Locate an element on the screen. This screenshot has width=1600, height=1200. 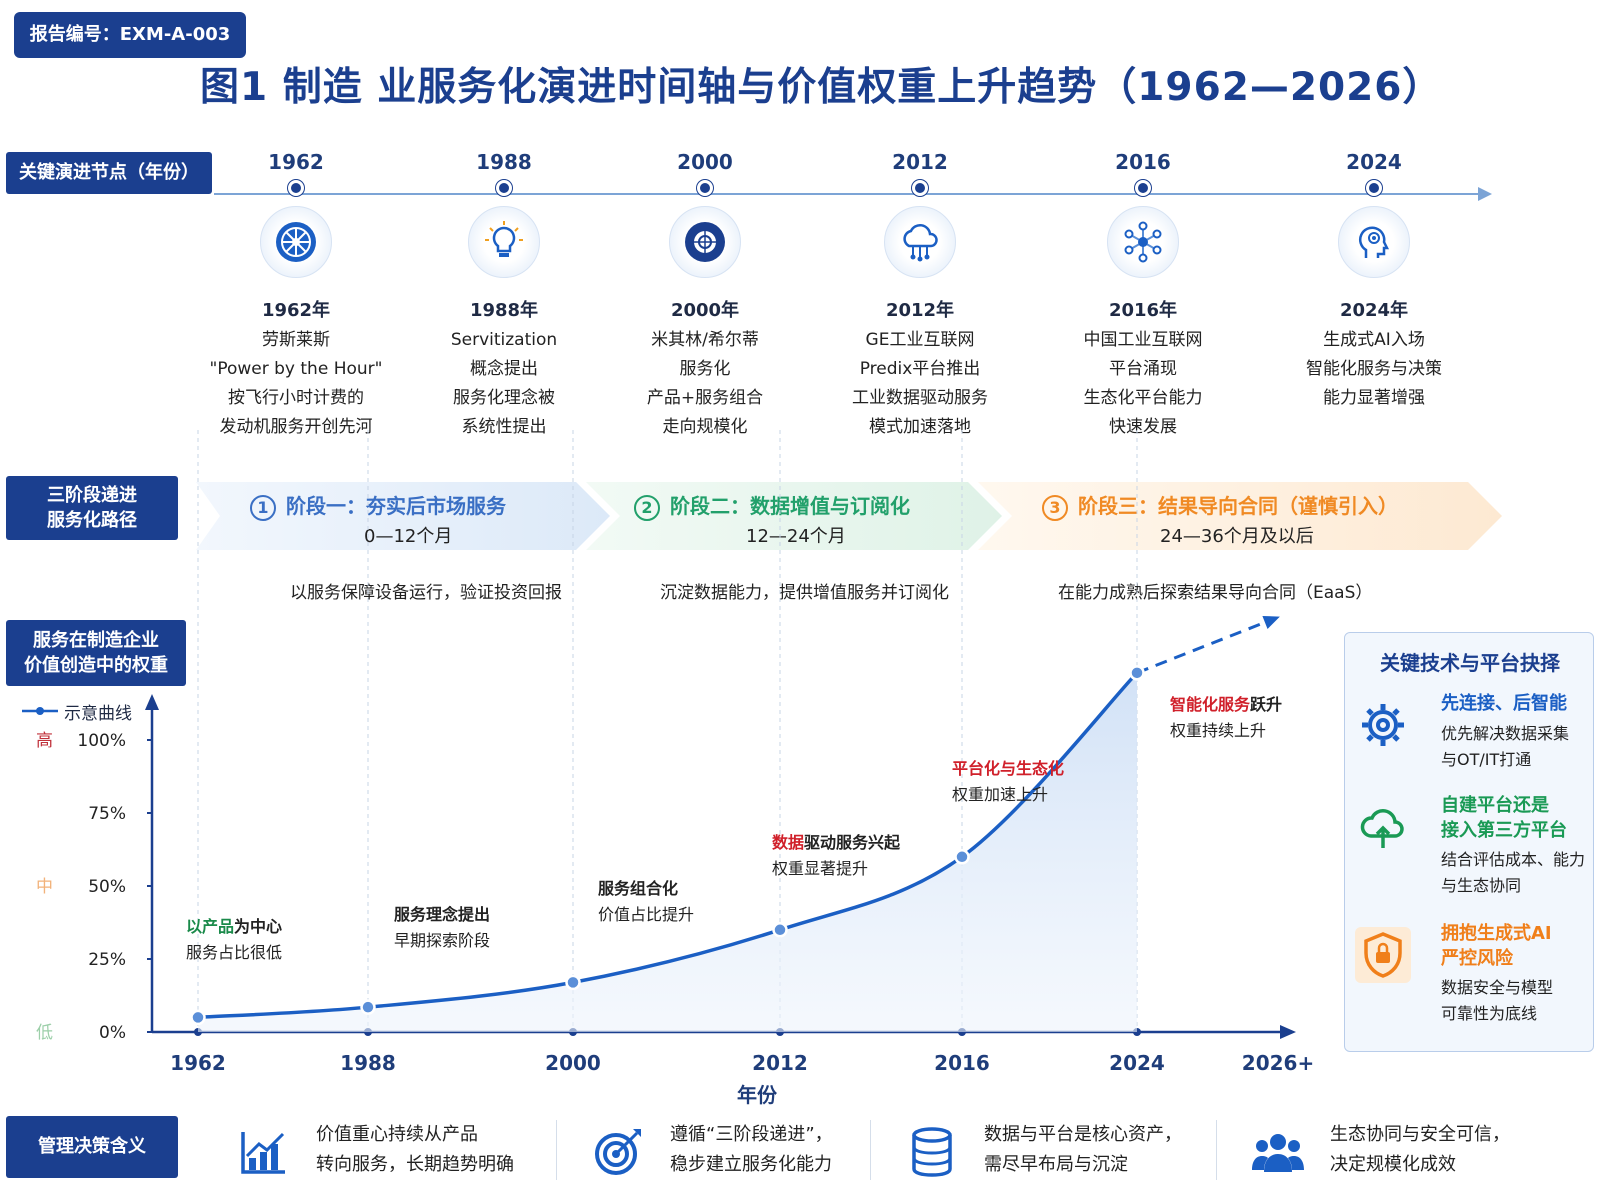
chart-annotation-5: 平台化与生态化 权重加速上升 is located at coordinates (1008, 781).